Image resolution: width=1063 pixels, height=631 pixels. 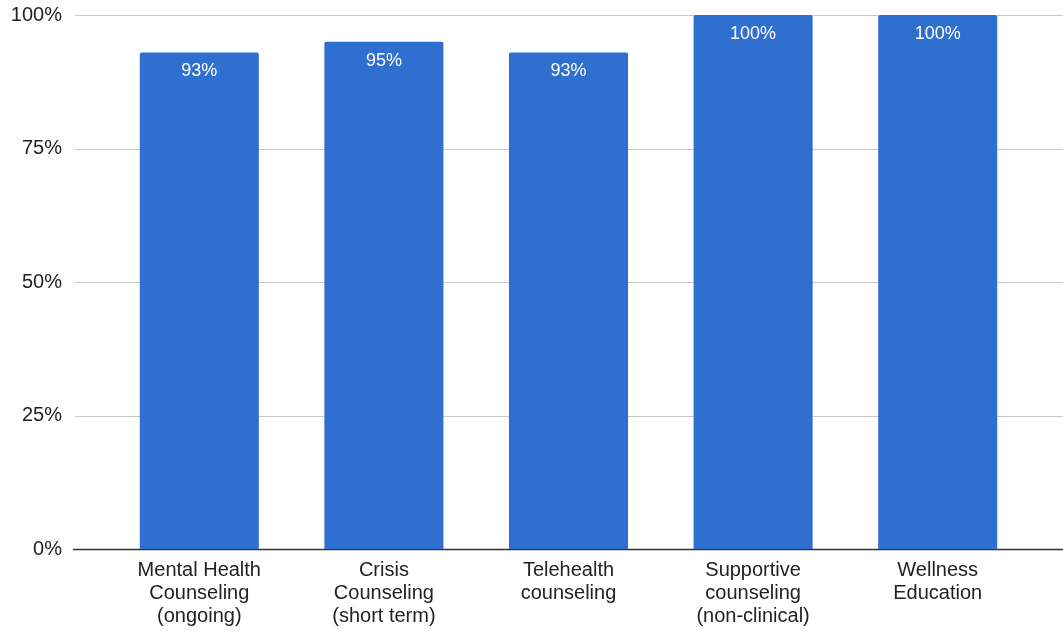 What do you see at coordinates (42, 280) in the screenshot?
I see `y-tick-label: 50%` at bounding box center [42, 280].